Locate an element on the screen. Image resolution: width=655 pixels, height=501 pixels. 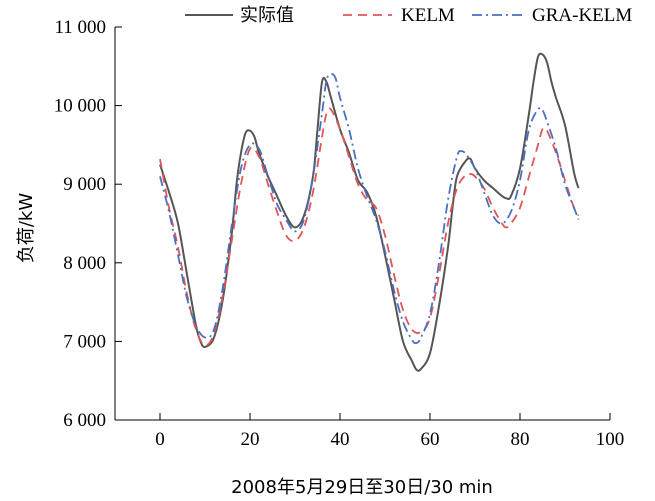
x-tick-label: 60 is located at coordinates (430, 439).